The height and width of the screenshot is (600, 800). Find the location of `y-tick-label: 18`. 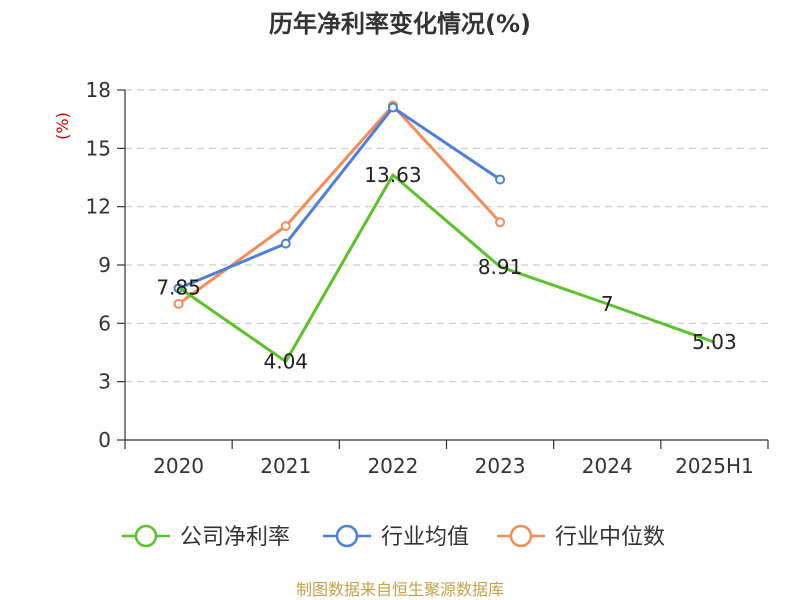

y-tick-label: 18 is located at coordinates (98, 90).